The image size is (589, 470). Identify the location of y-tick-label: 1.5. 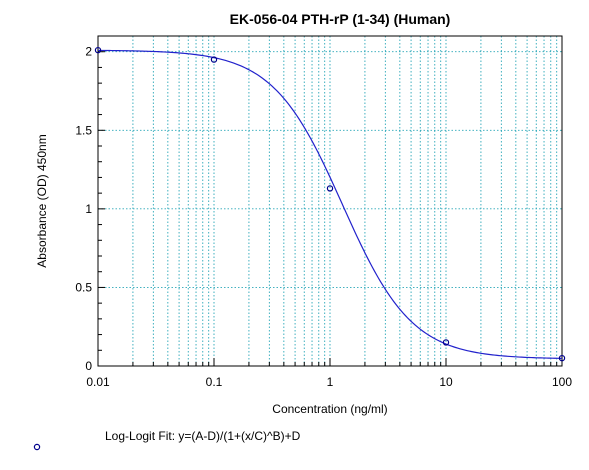
(83, 130).